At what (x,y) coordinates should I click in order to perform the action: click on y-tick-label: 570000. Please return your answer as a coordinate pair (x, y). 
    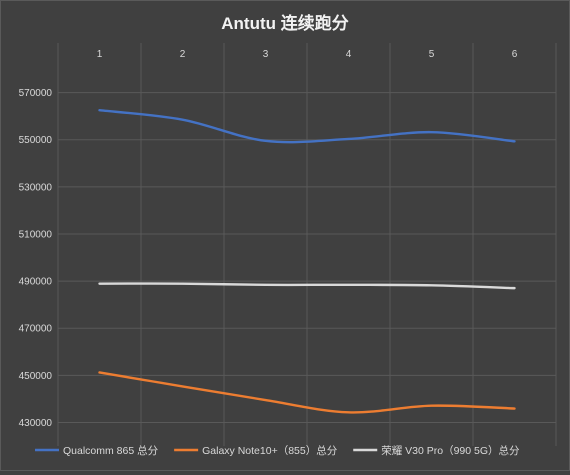
    Looking at the image, I should click on (36, 93).